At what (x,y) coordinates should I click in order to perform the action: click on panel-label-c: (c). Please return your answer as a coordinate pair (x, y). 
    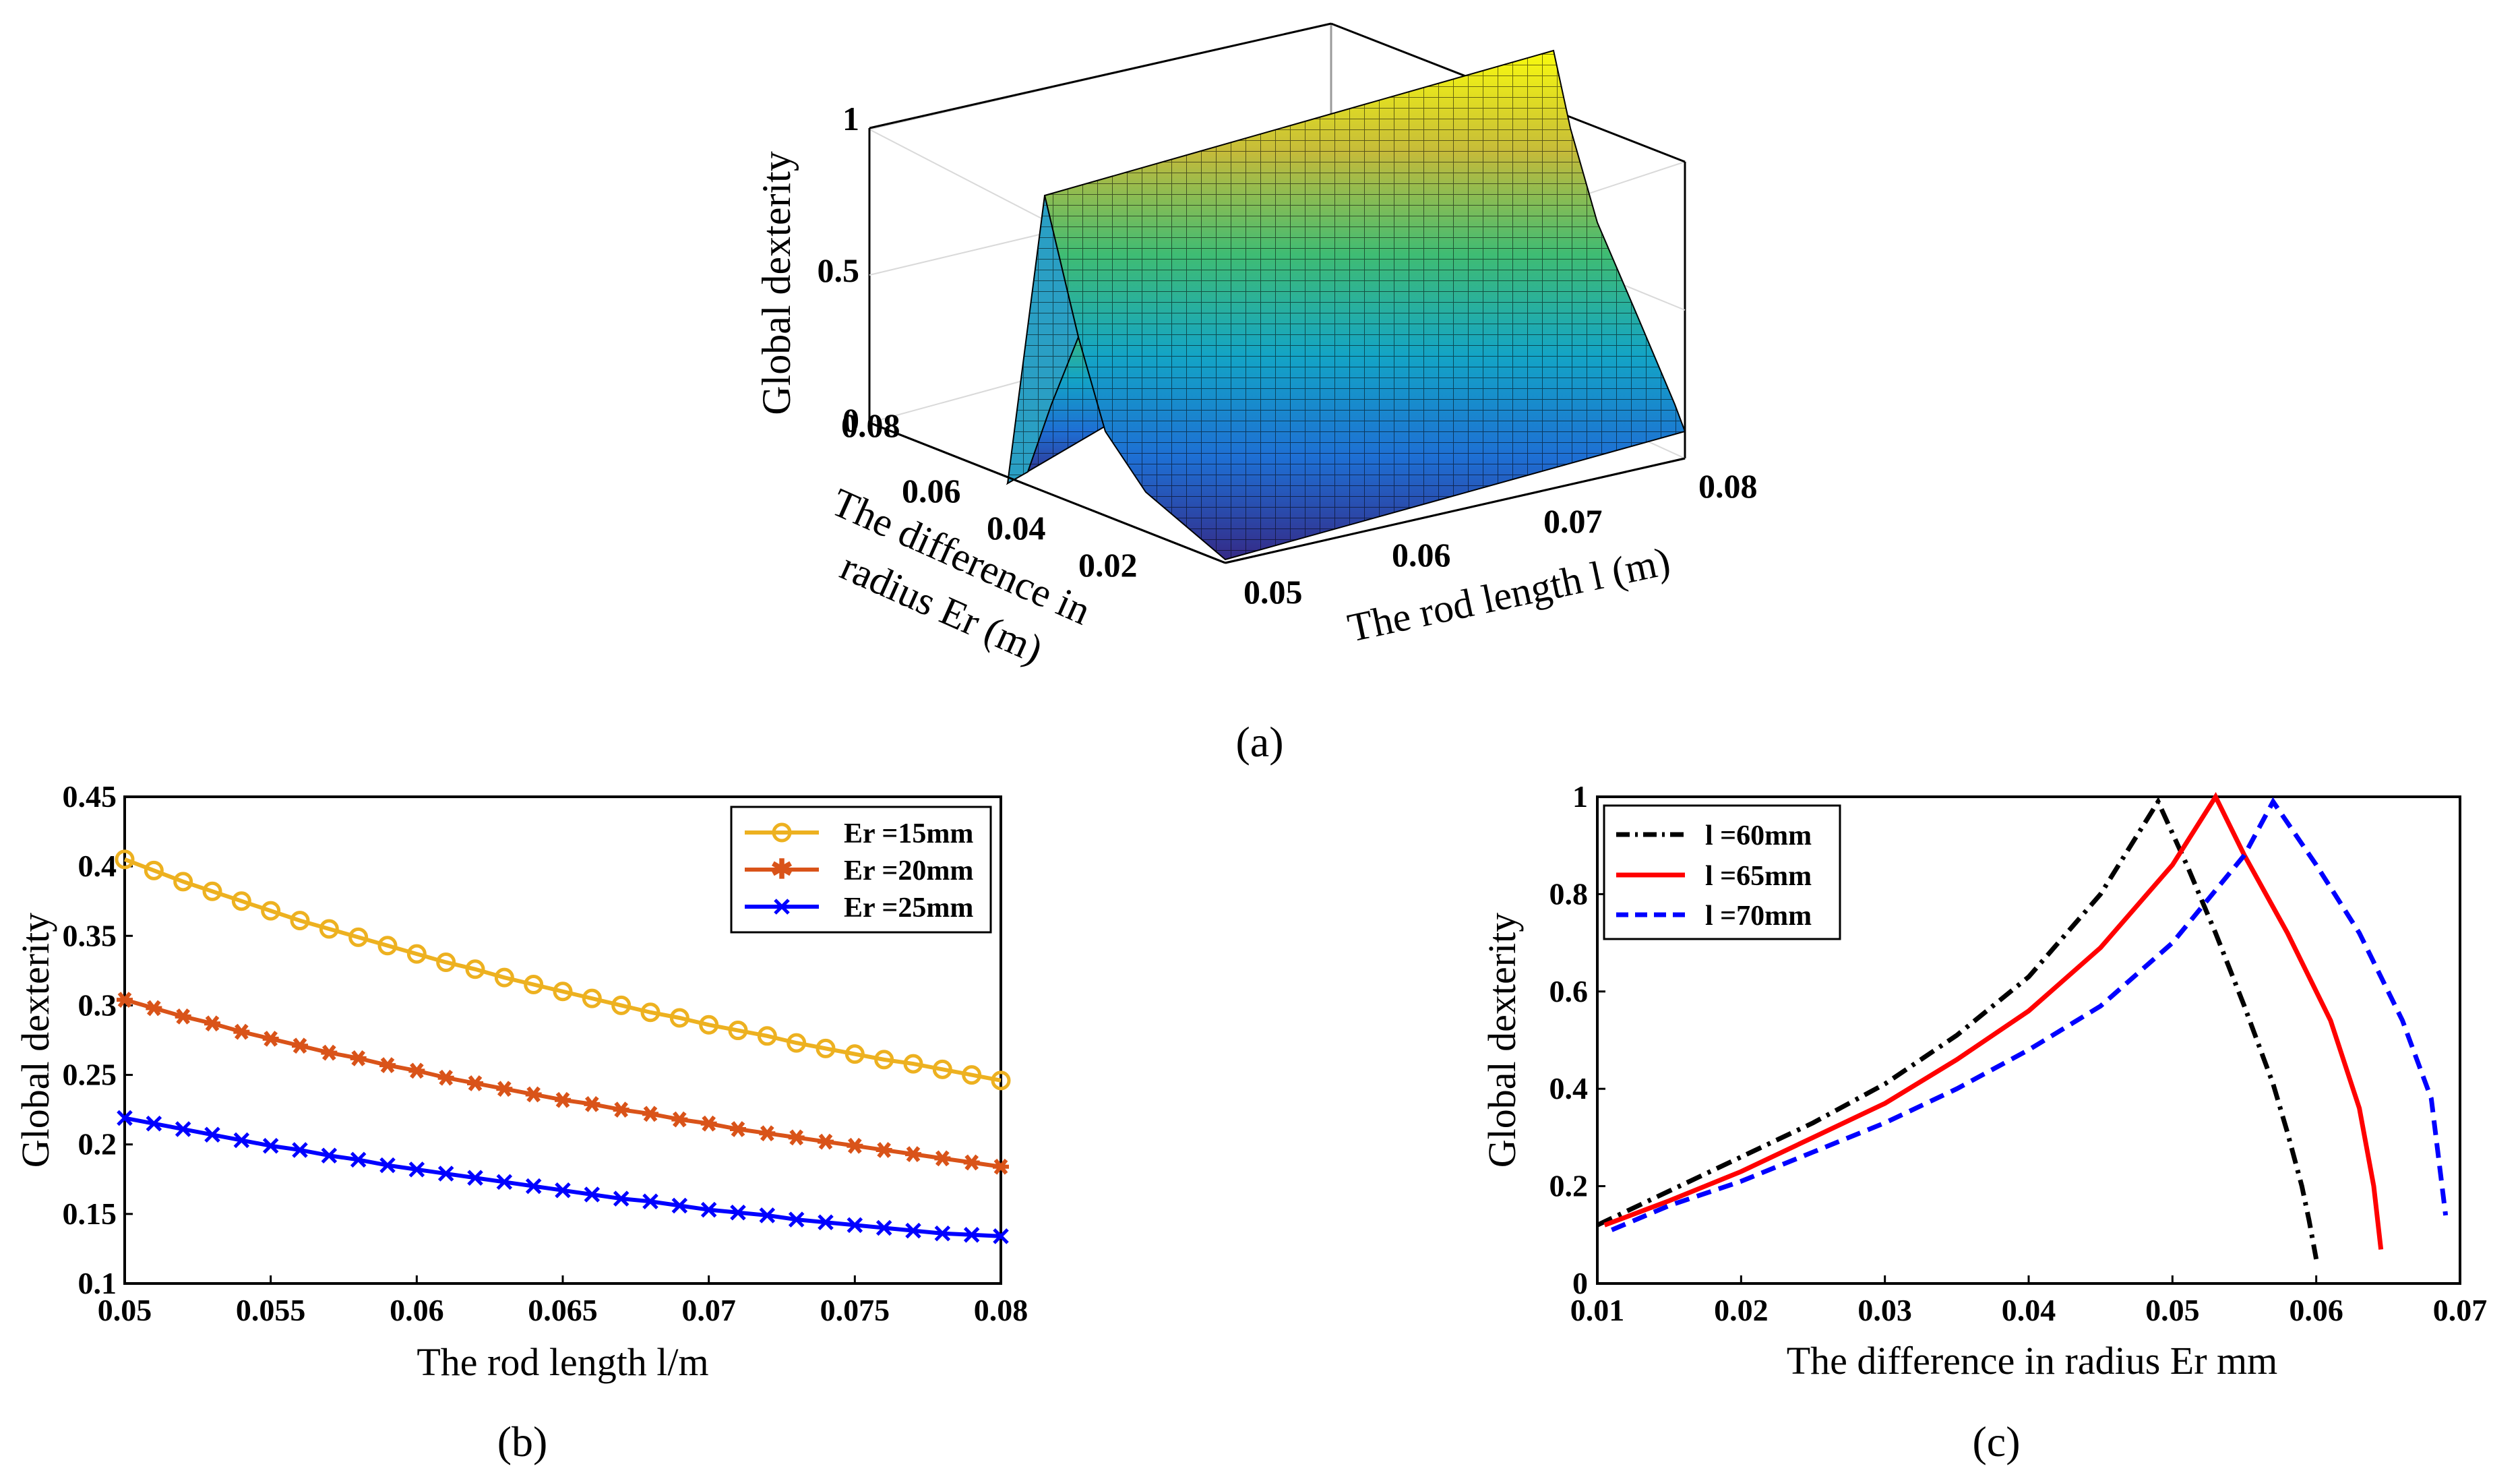
    Looking at the image, I should click on (1996, 1441).